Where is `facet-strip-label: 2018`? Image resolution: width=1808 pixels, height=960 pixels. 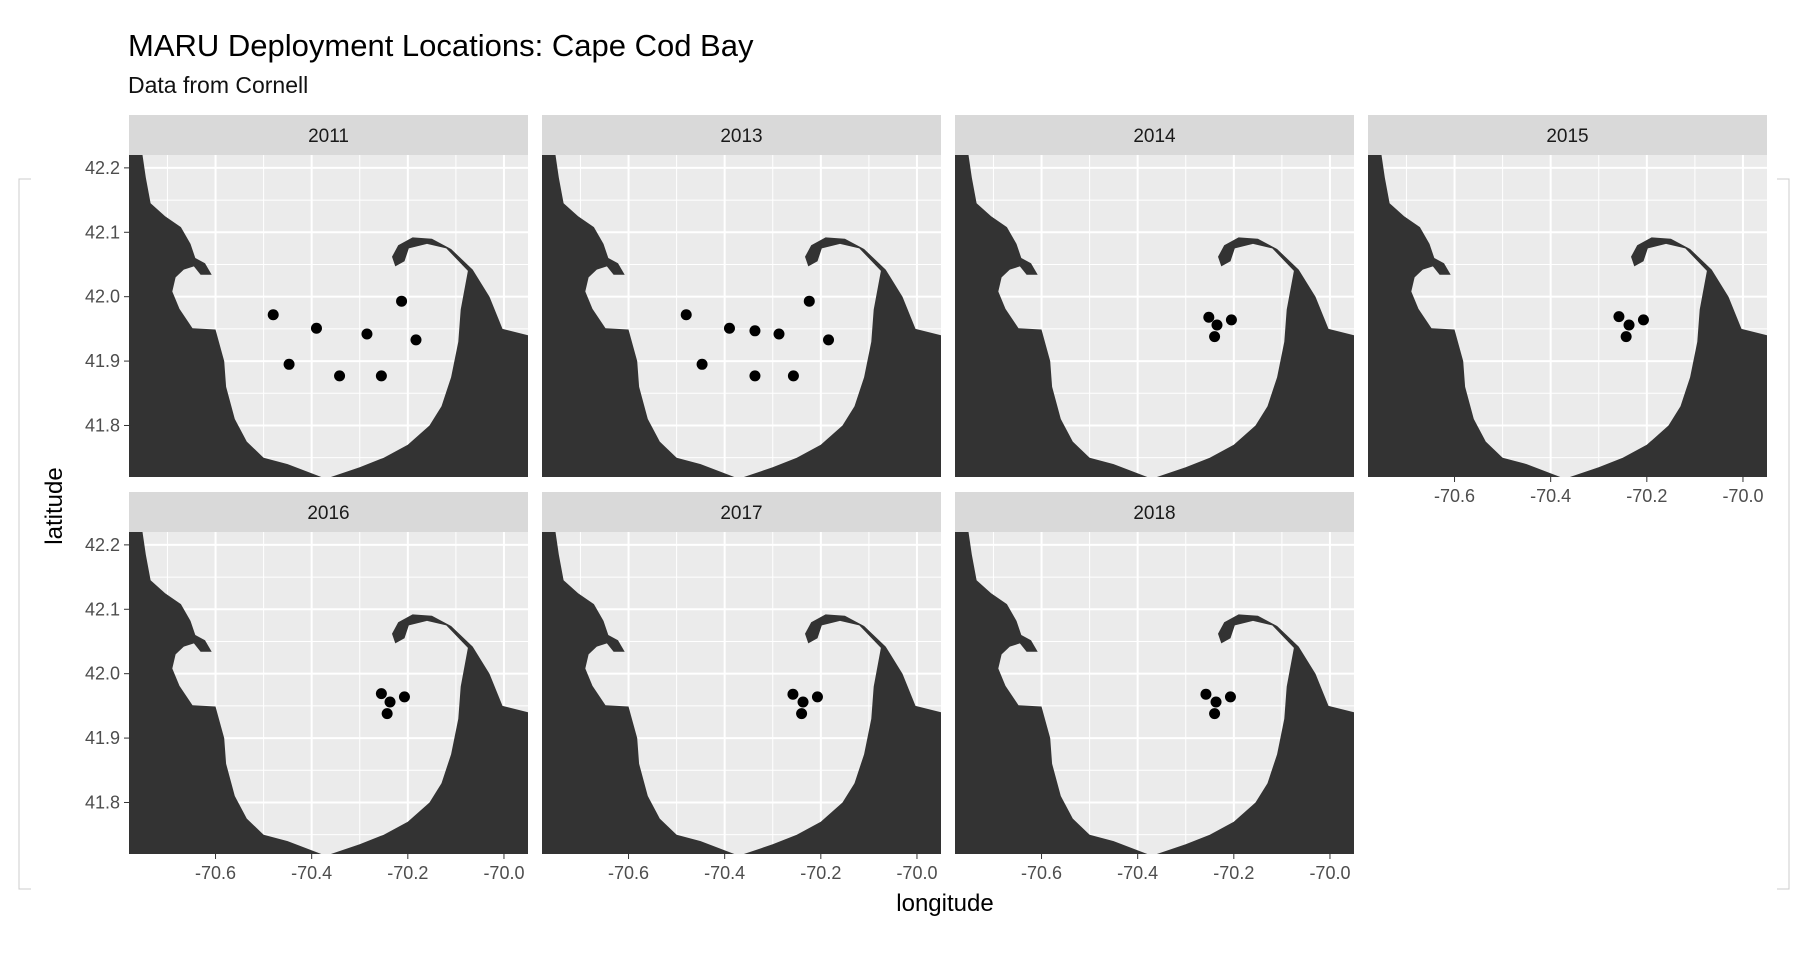
facet-strip-label: 2018 is located at coordinates (1154, 513).